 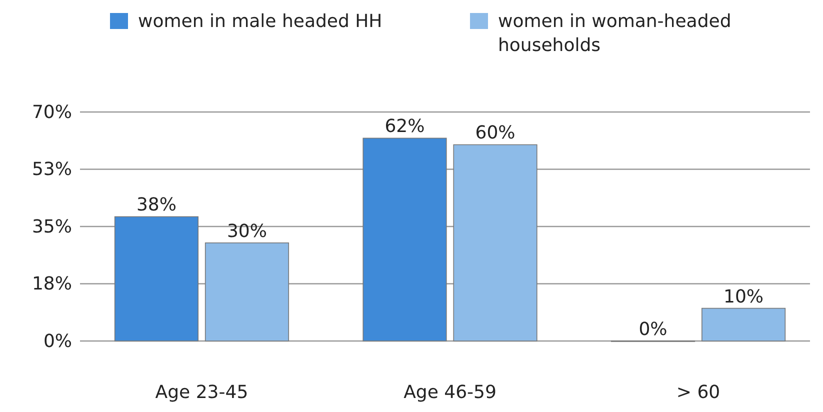 What do you see at coordinates (246, 231) in the screenshot?
I see `data-label: 30%` at bounding box center [246, 231].